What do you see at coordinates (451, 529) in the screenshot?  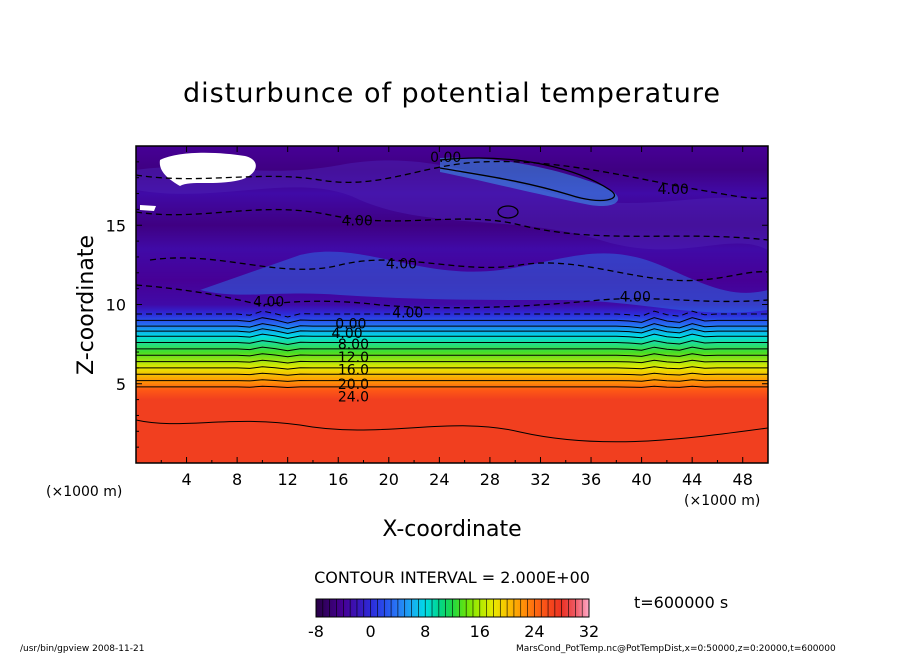 I see `x-axis-label: X-coordinate` at bounding box center [451, 529].